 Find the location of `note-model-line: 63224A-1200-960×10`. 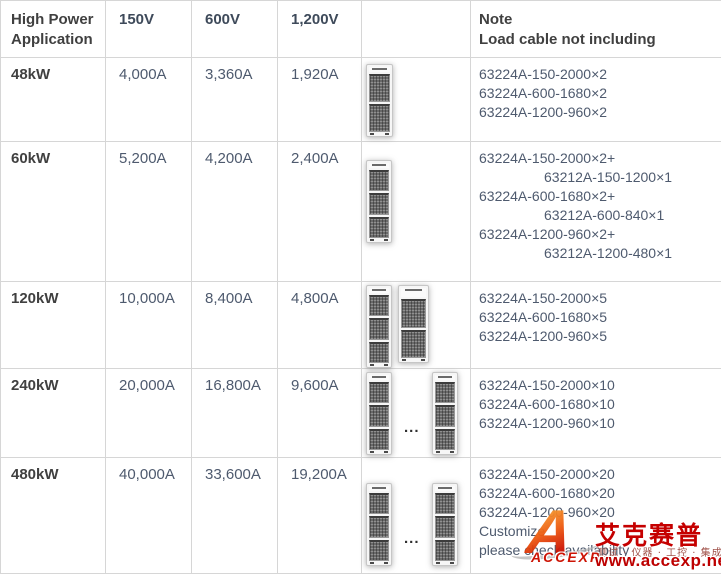

note-model-line: 63224A-1200-960×10 is located at coordinates (600, 423).